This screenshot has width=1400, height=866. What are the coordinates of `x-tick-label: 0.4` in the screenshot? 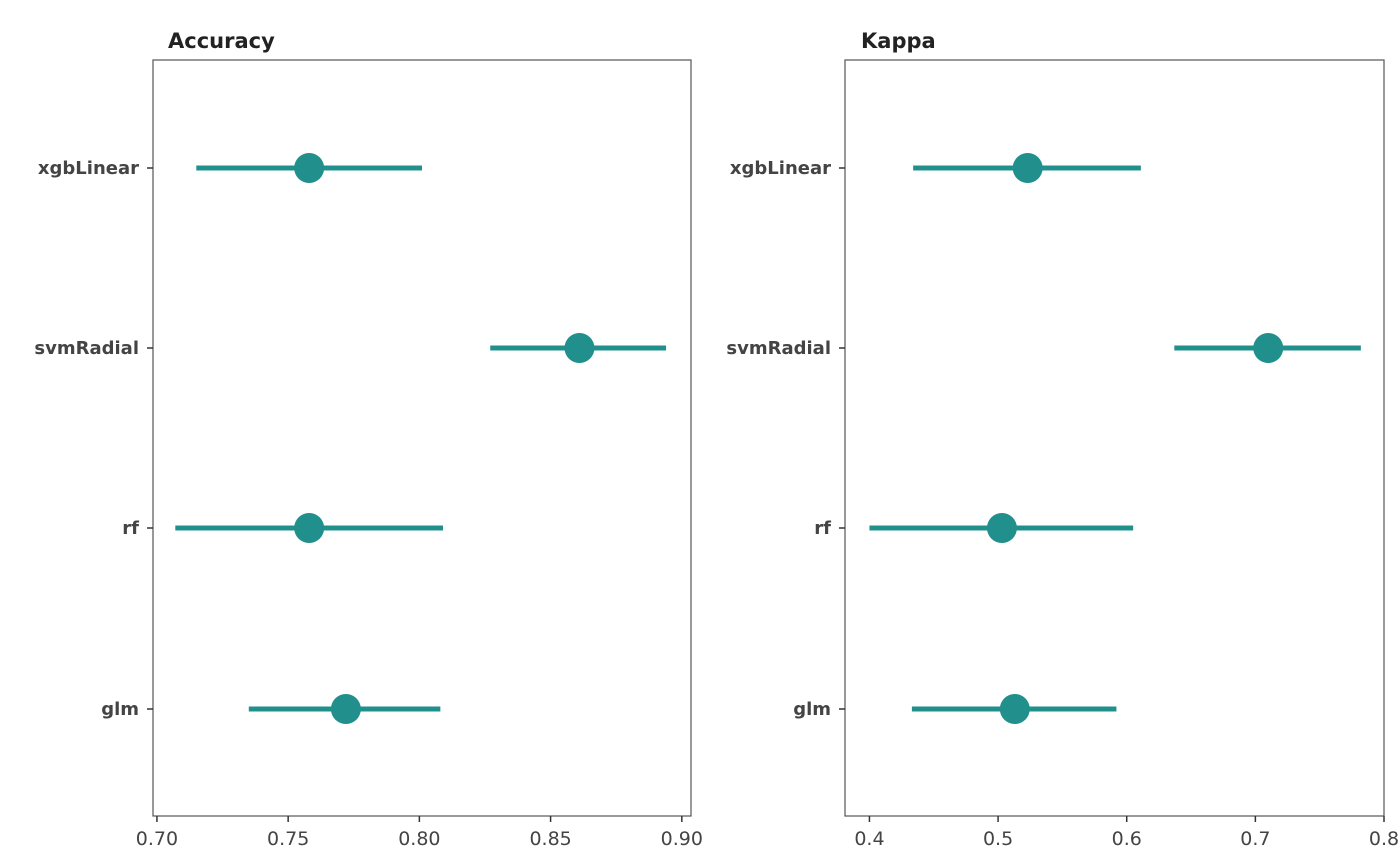 It's located at (869, 839).